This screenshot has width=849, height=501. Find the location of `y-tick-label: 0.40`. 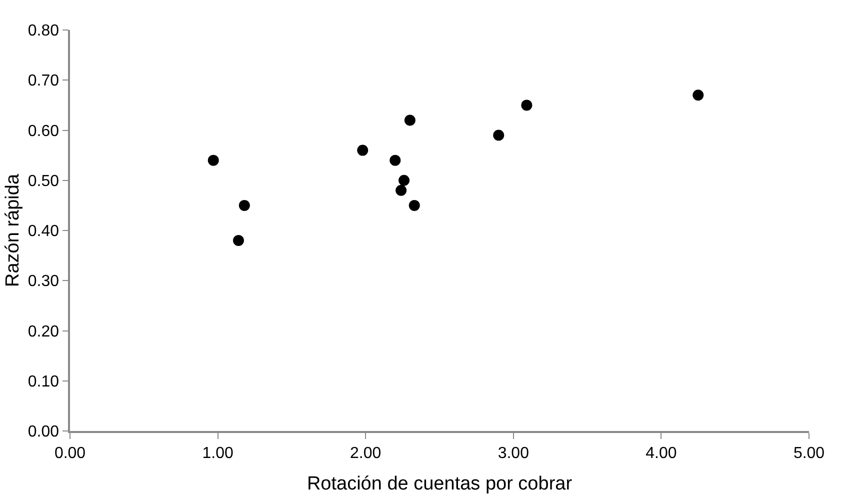

y-tick-label: 0.40 is located at coordinates (44, 231).